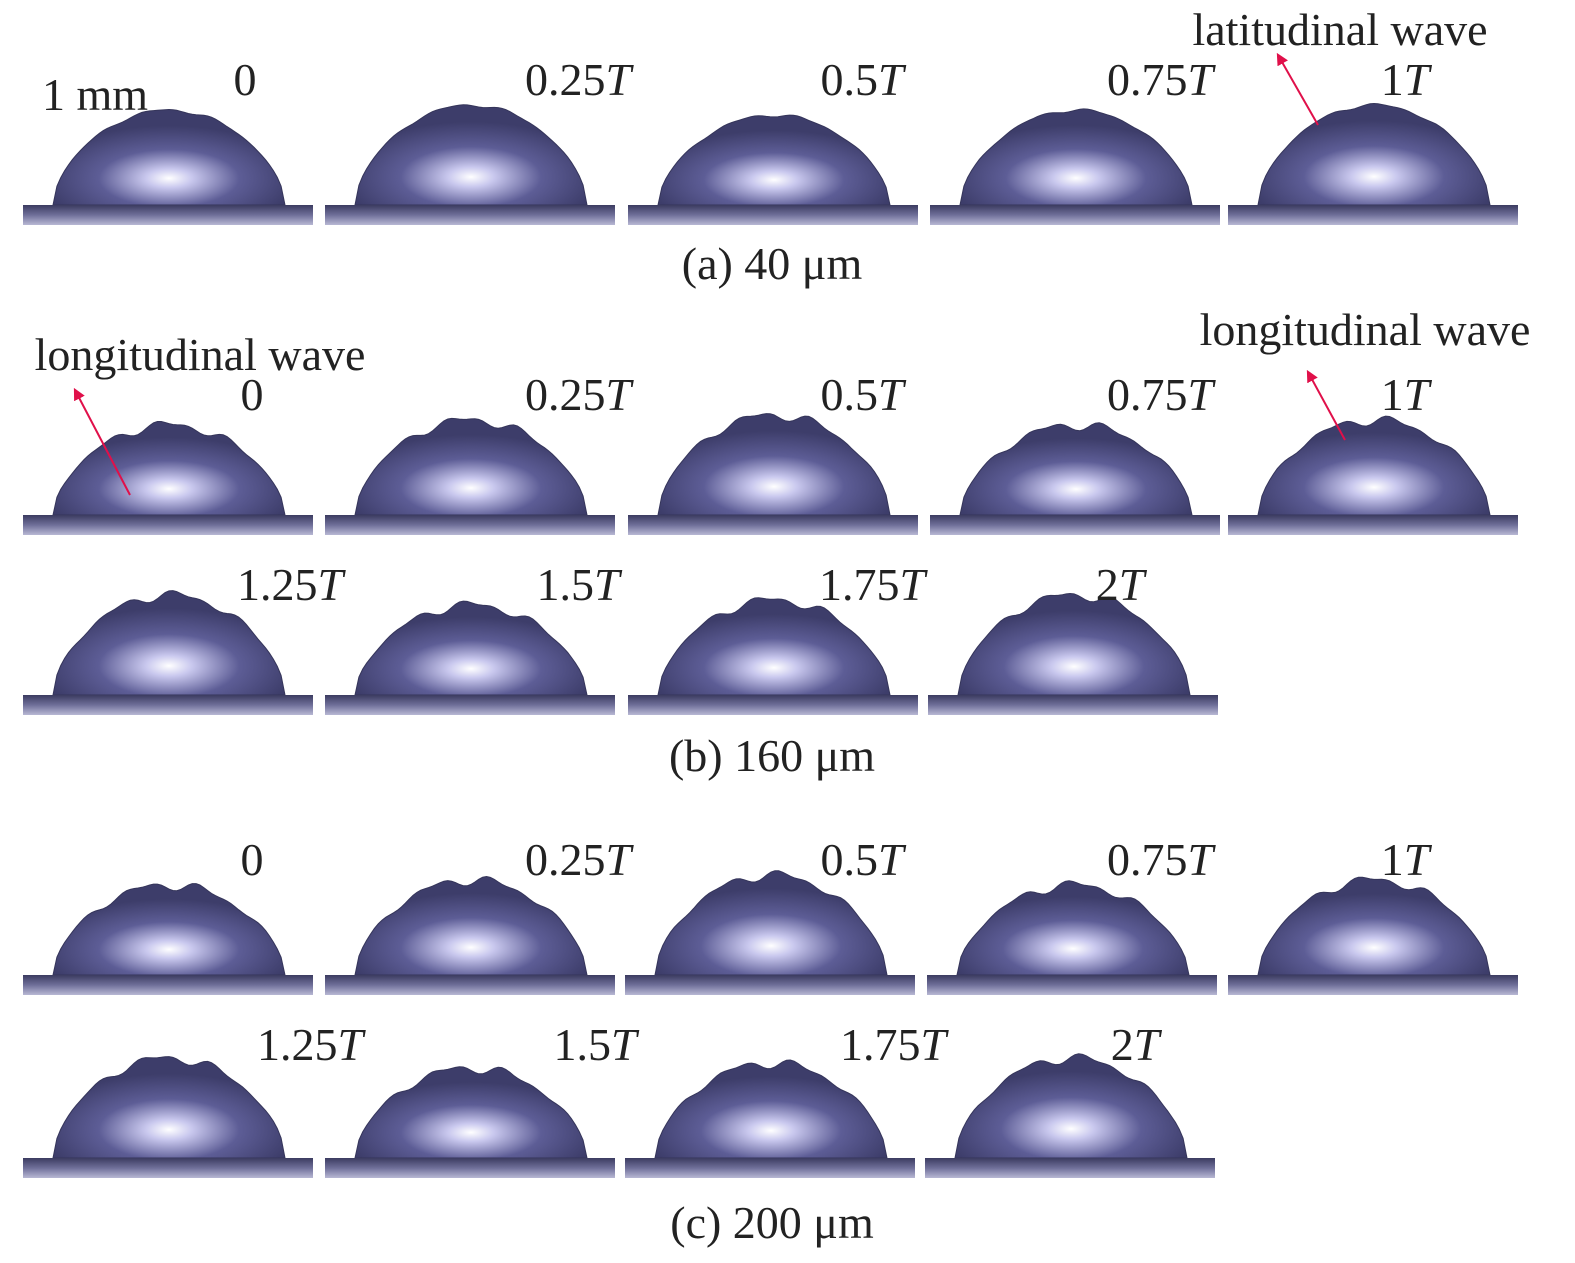 The width and height of the screenshot is (1575, 1263). I want to click on frame: 0.75T, so click(1072, 914).